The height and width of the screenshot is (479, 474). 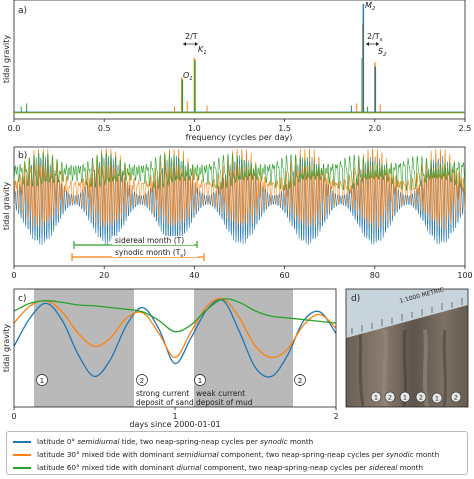 I want to click on c-tick-label-2: 2, so click(x=335, y=416).